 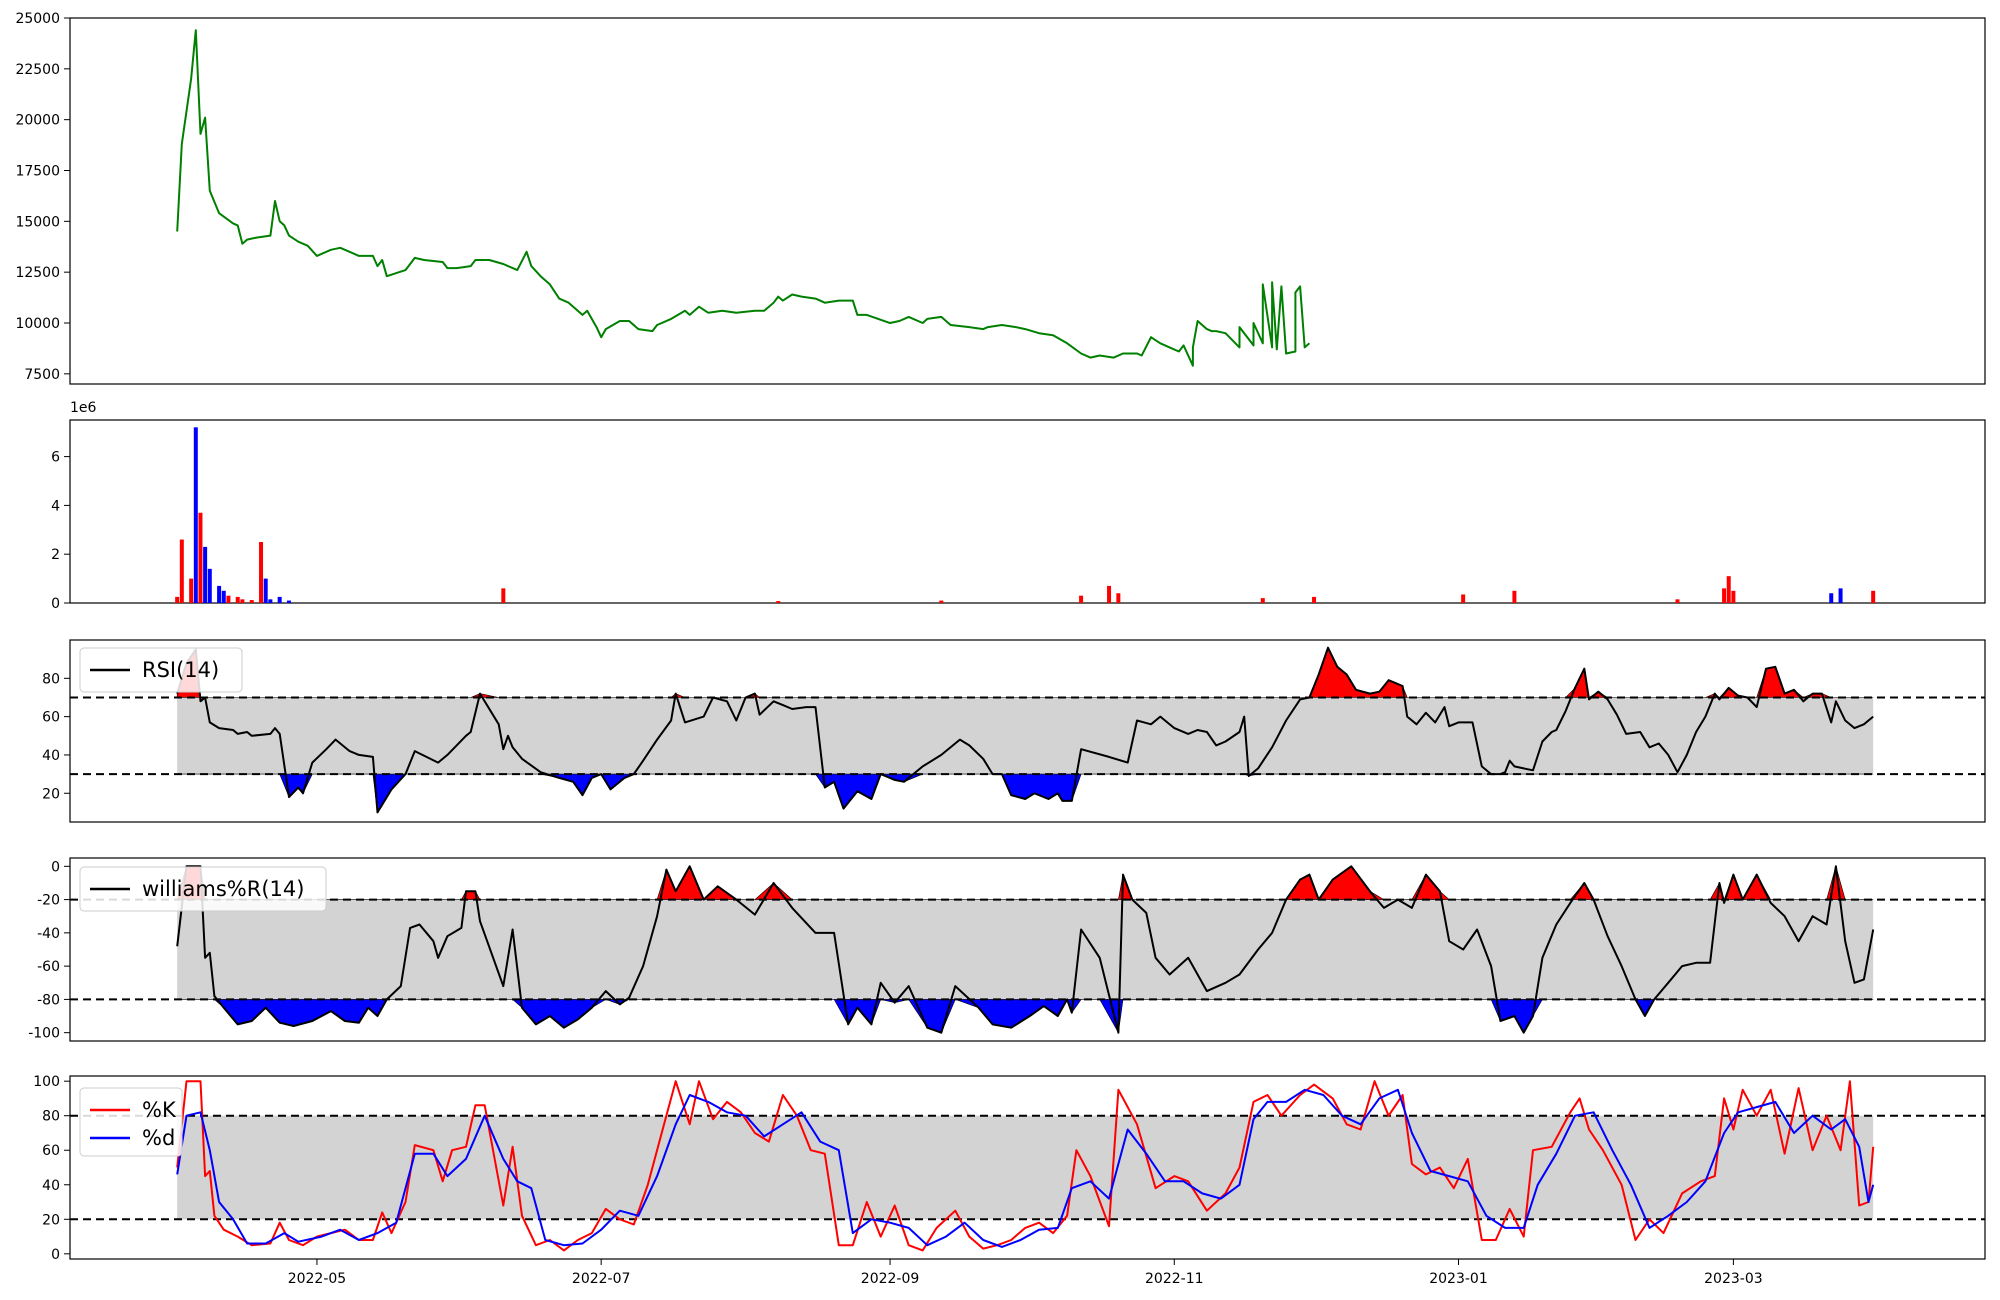 What do you see at coordinates (42, 375) in the screenshot?
I see `price-ytick-label: 7500` at bounding box center [42, 375].